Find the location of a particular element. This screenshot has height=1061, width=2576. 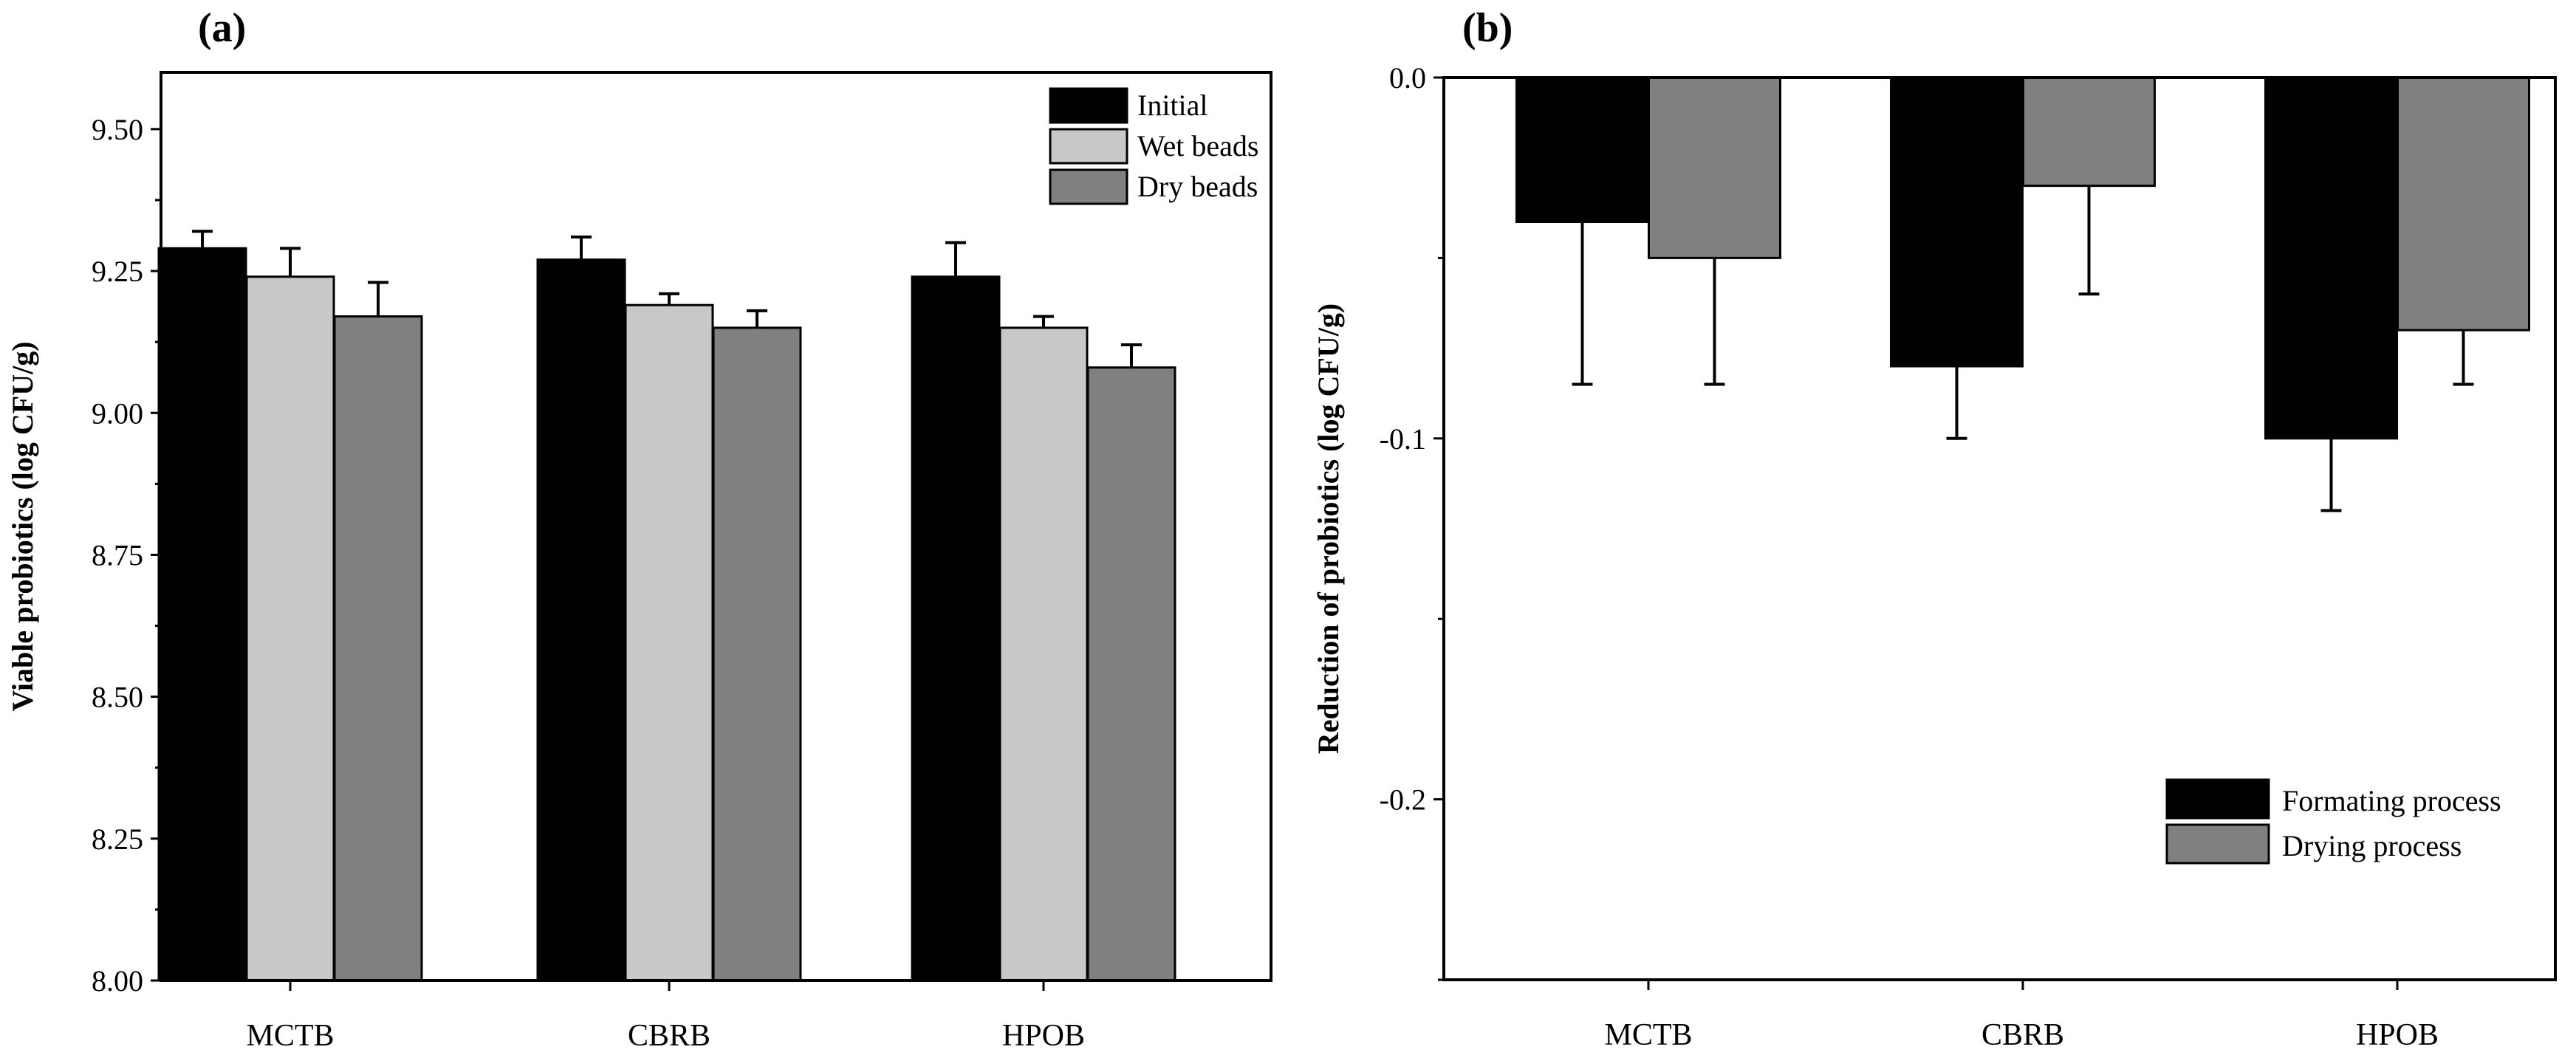

chart-a-legend-label-2: Dry beads is located at coordinates (1197, 186).